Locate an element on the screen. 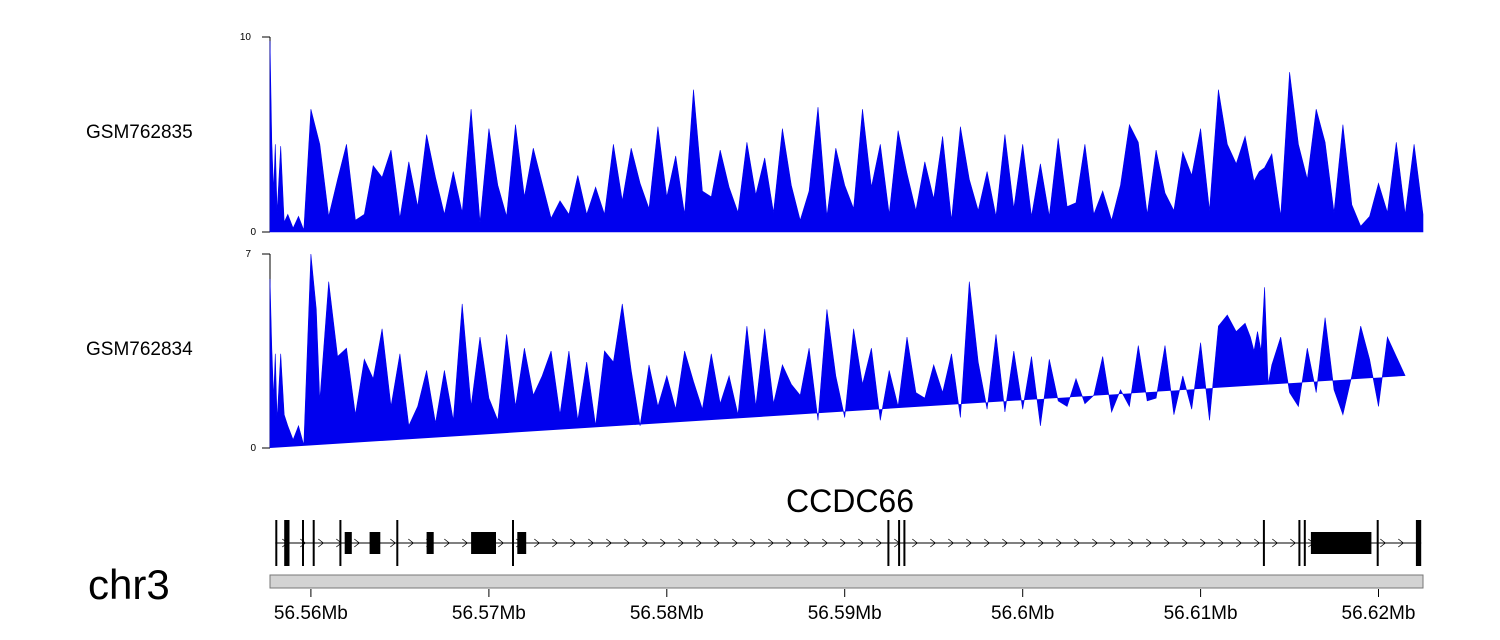 This screenshot has height=640, width=1500. track2-ytick-max-label: 7 is located at coordinates (248, 254).